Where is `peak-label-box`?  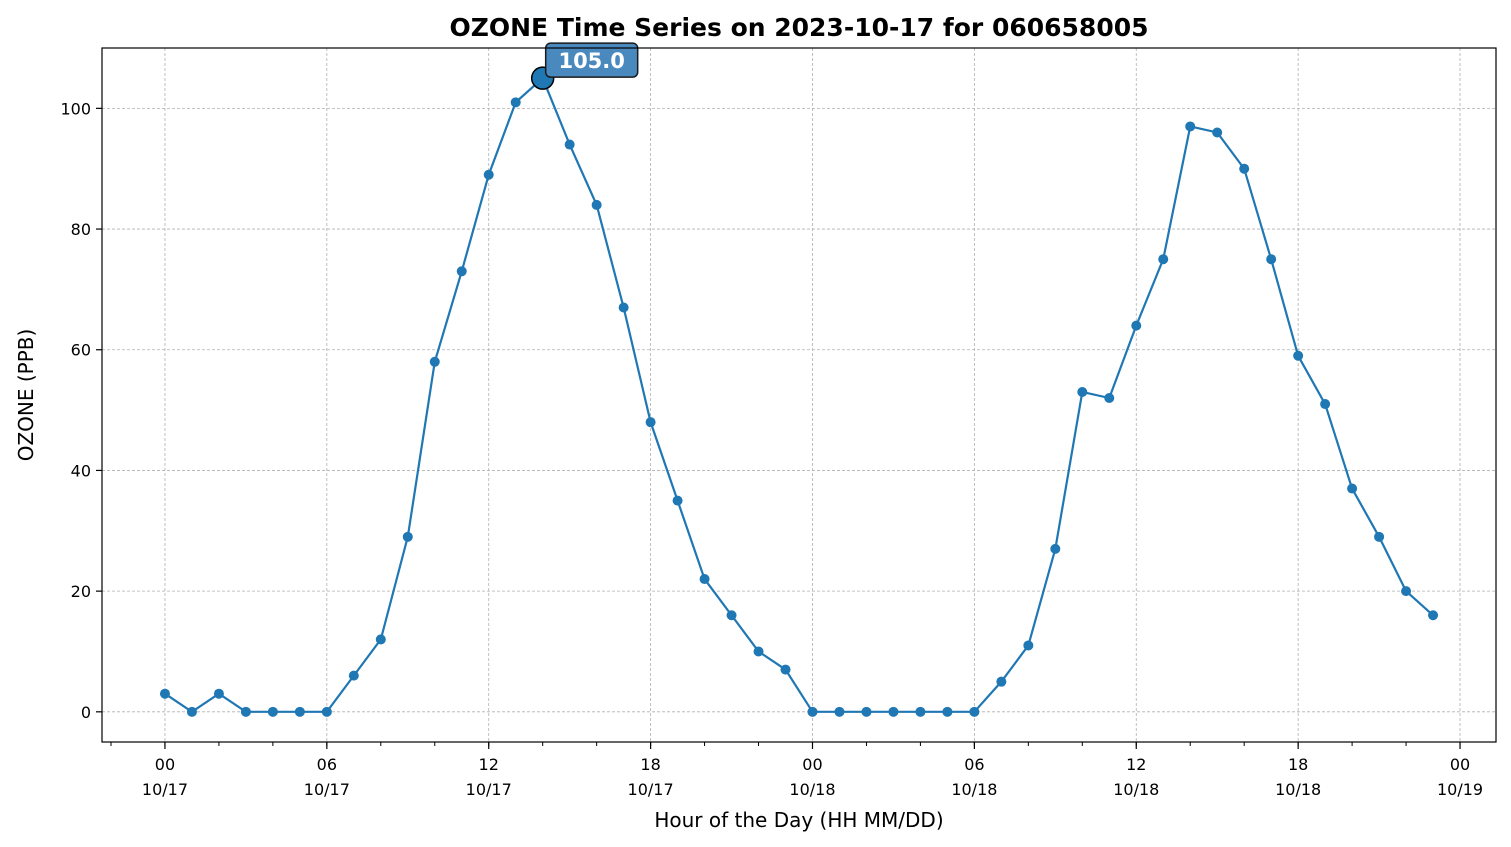 peak-label-box is located at coordinates (591, 60).